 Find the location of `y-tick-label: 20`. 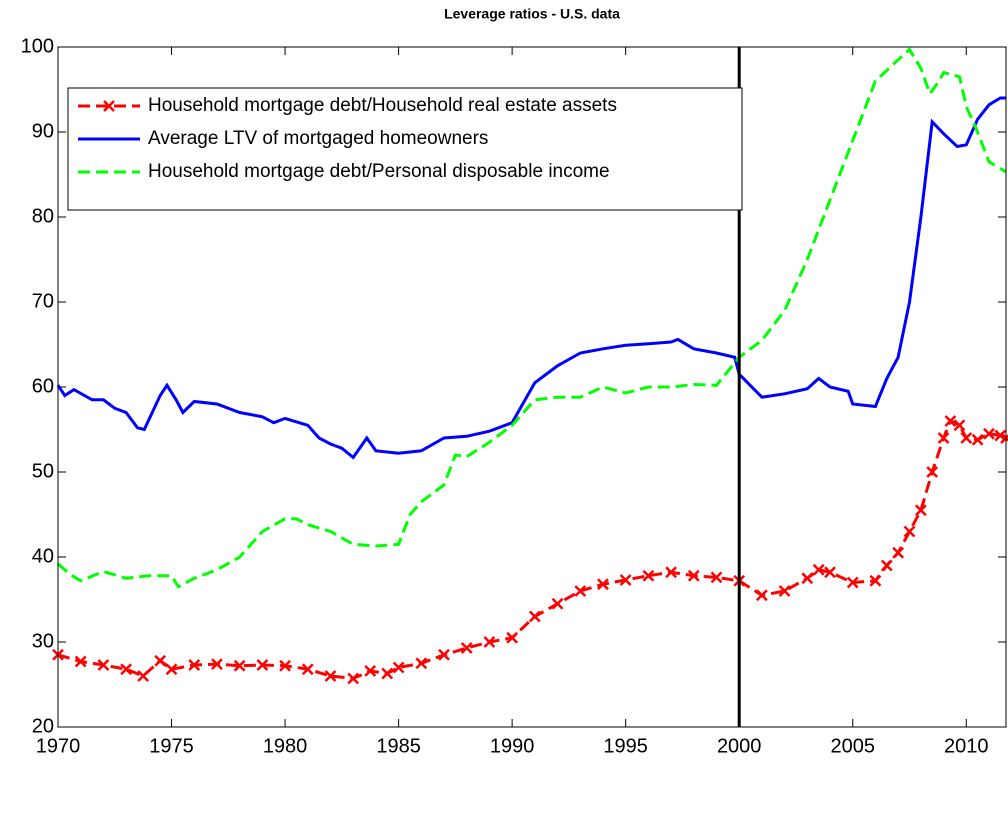

y-tick-label: 20 is located at coordinates (43, 726).